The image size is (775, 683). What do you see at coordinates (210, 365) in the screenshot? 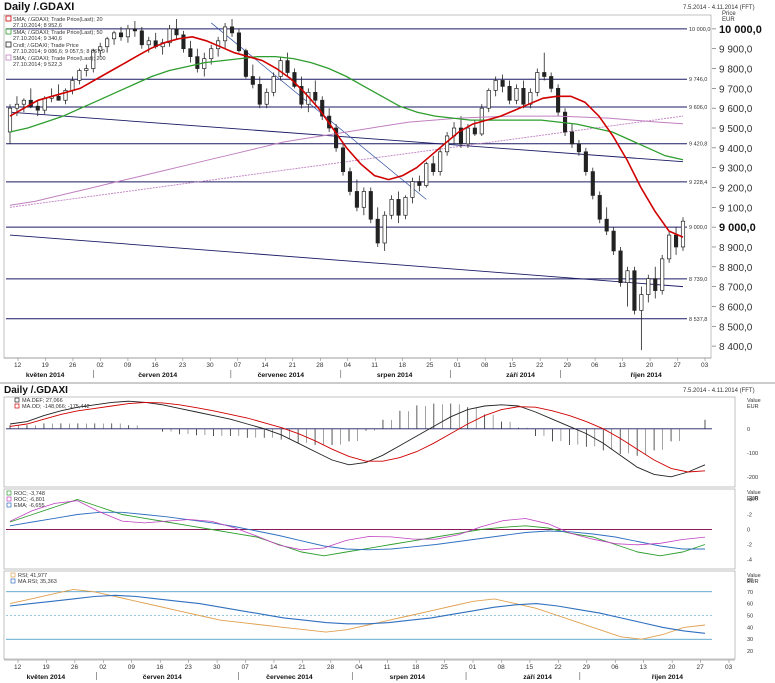
I see `x-tick-label: 30` at bounding box center [210, 365].